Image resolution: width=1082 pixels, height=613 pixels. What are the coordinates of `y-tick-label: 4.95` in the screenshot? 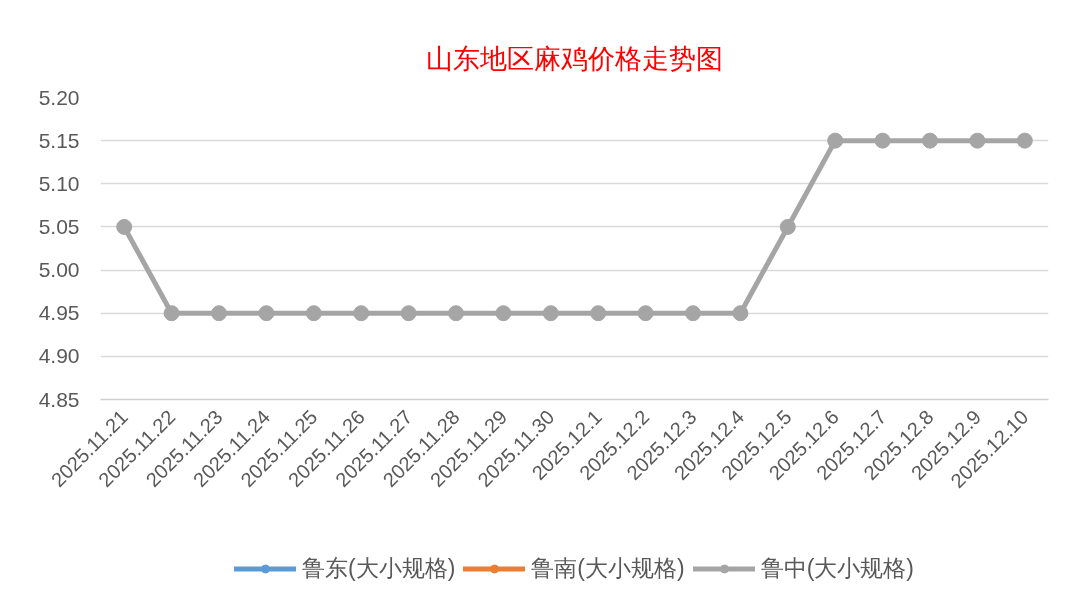 It's located at (59, 313).